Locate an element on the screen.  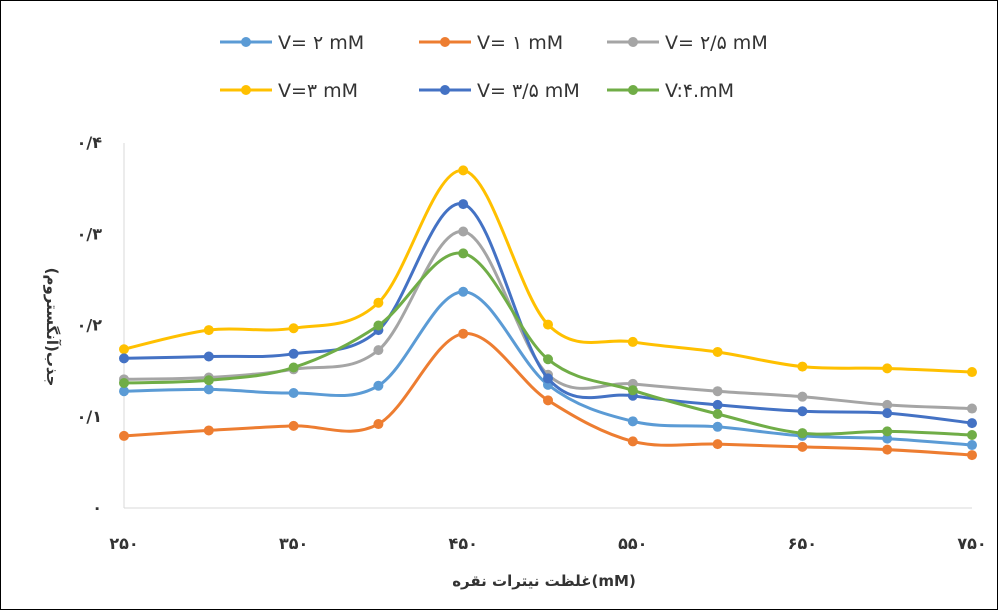
y-tick-label: ۰/۳ is located at coordinates (90, 233).